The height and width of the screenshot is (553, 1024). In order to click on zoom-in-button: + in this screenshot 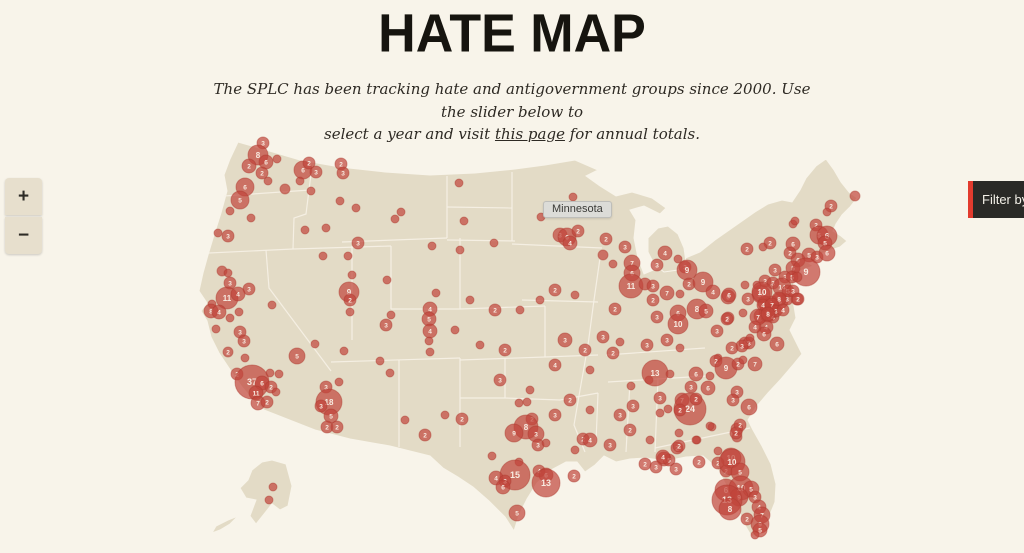, I will do `click(23, 196)`.